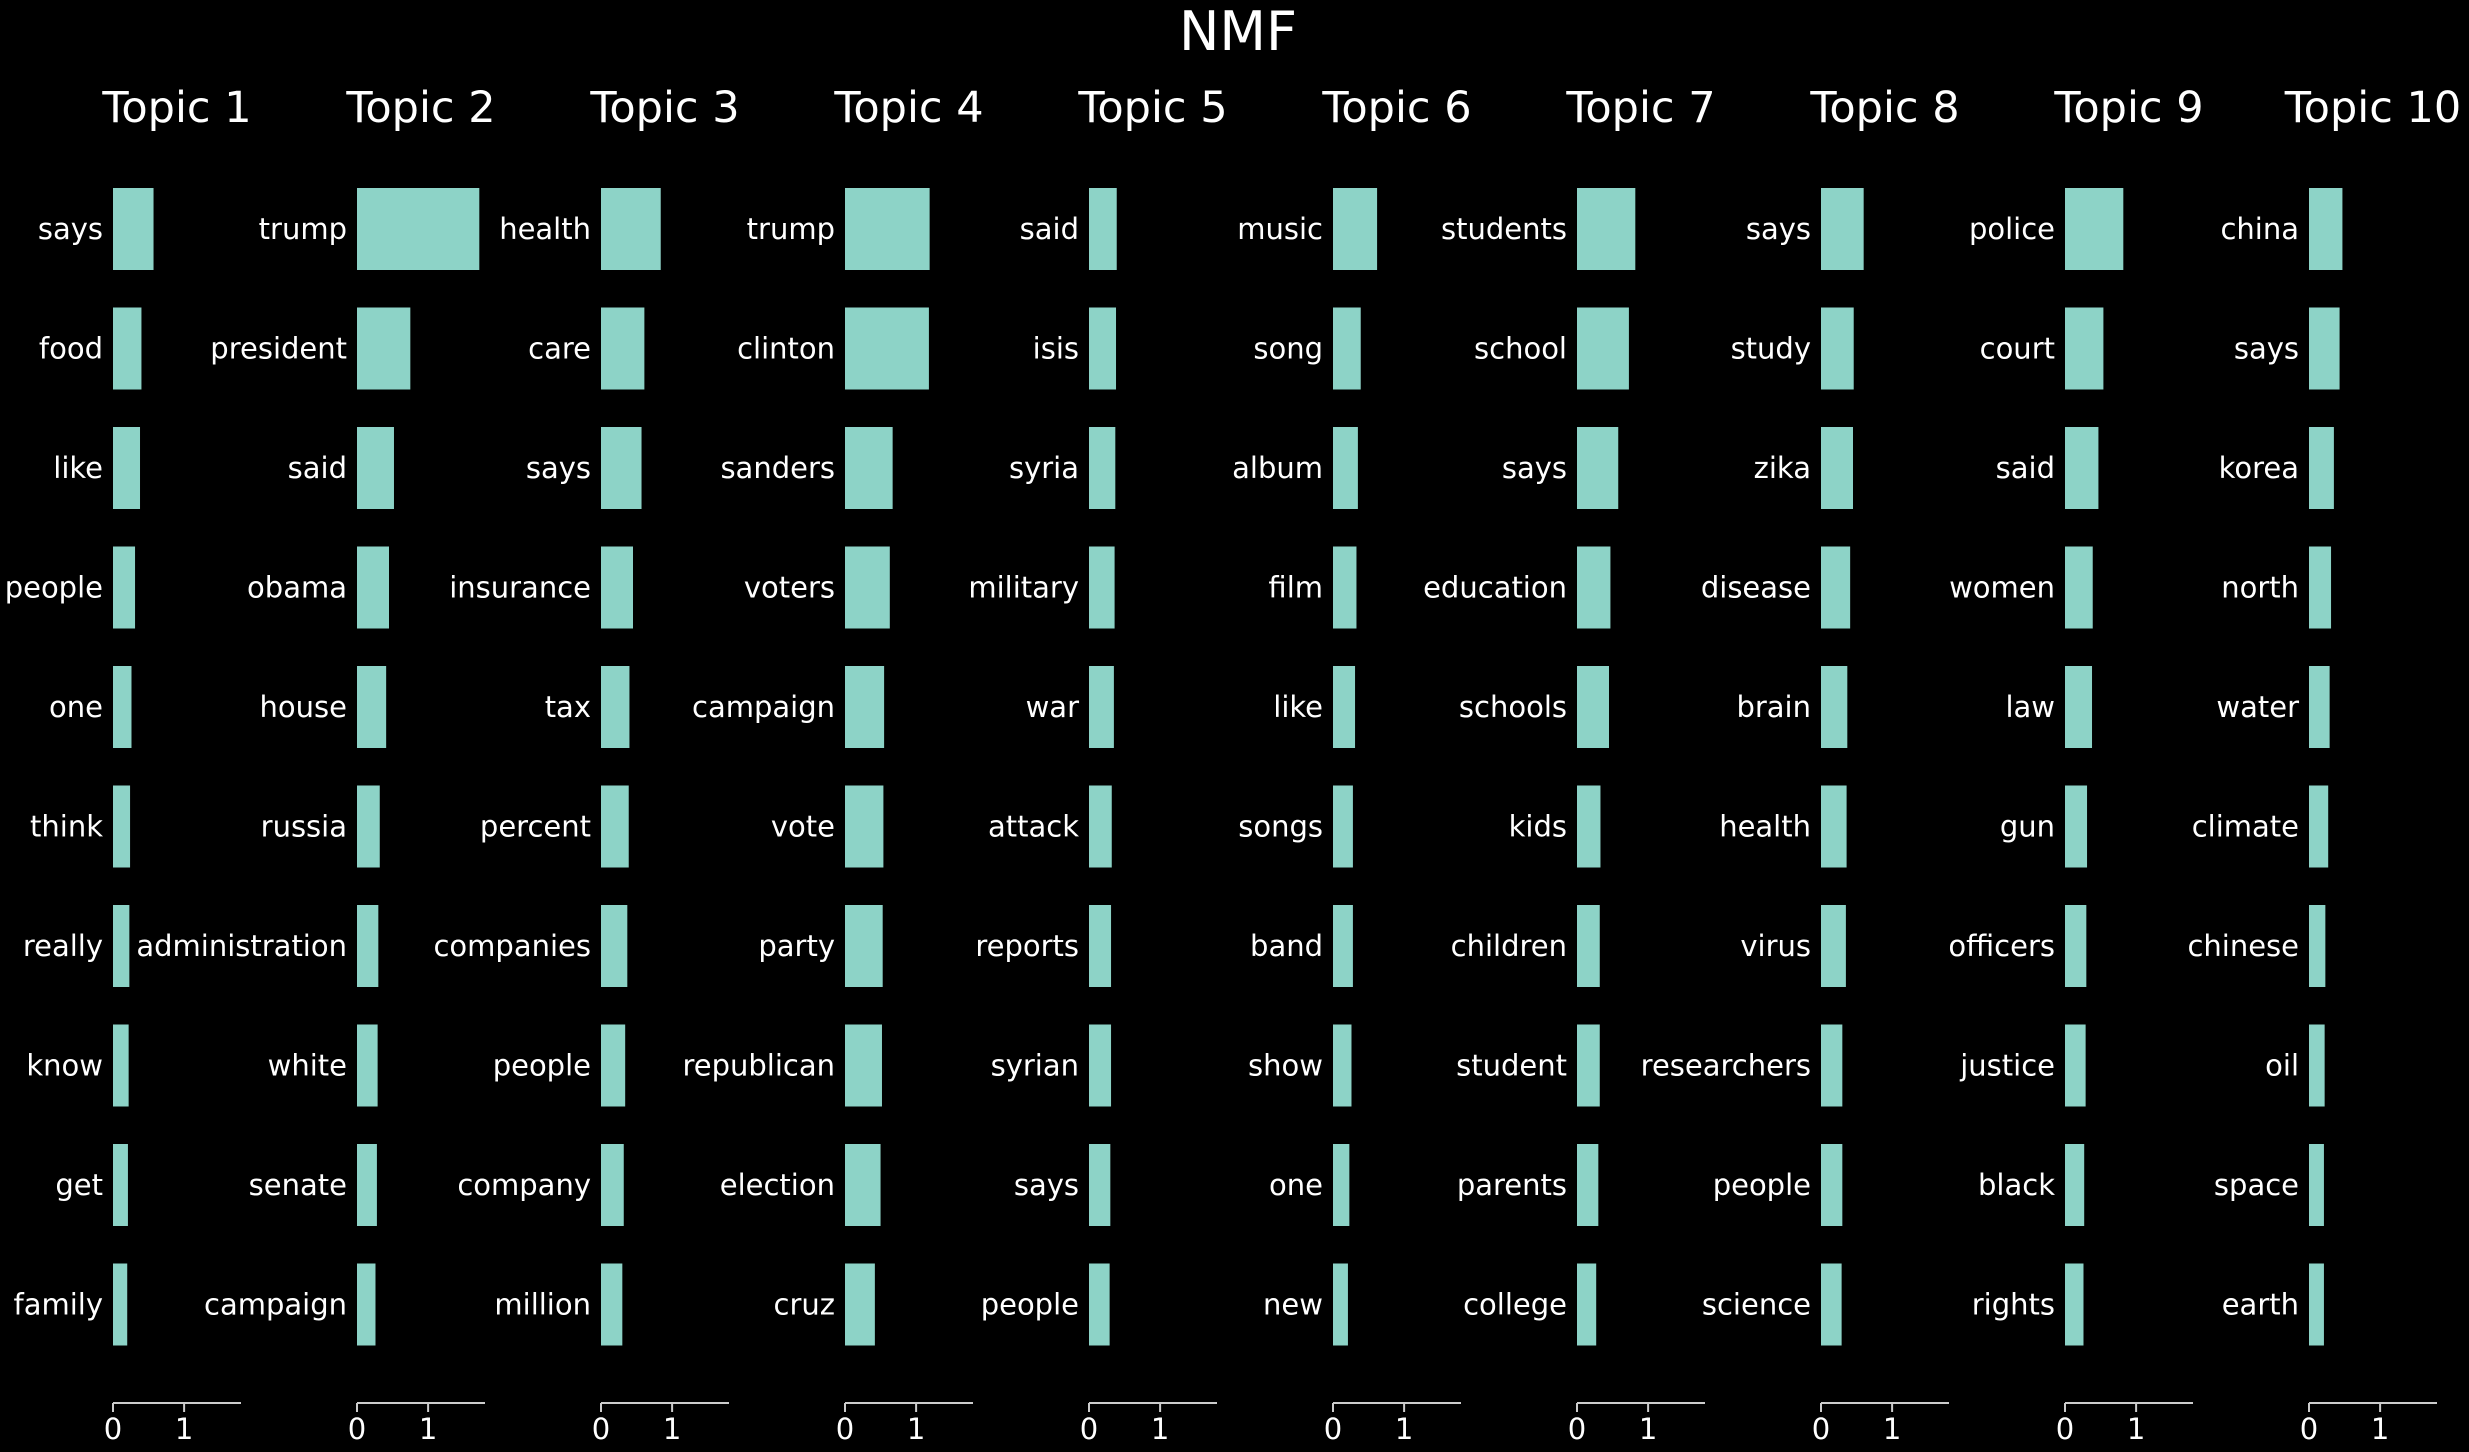  What do you see at coordinates (58, 1305) in the screenshot?
I see `ytick-label: family` at bounding box center [58, 1305].